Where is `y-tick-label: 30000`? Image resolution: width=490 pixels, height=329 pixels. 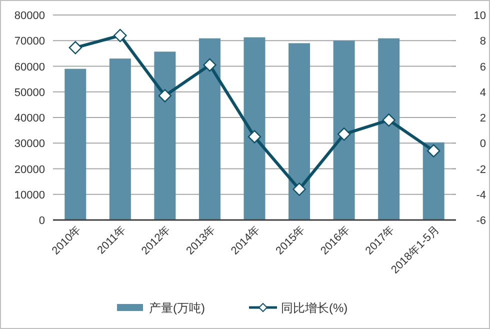 y-tick-label: 30000 is located at coordinates (29, 144).